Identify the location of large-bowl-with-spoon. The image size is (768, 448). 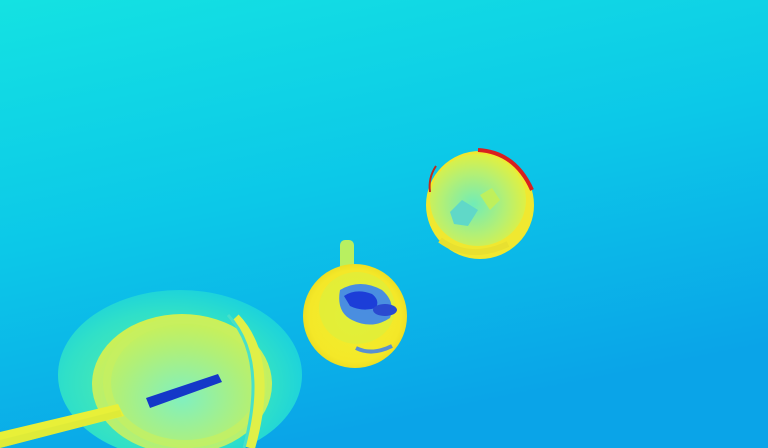
(151, 369).